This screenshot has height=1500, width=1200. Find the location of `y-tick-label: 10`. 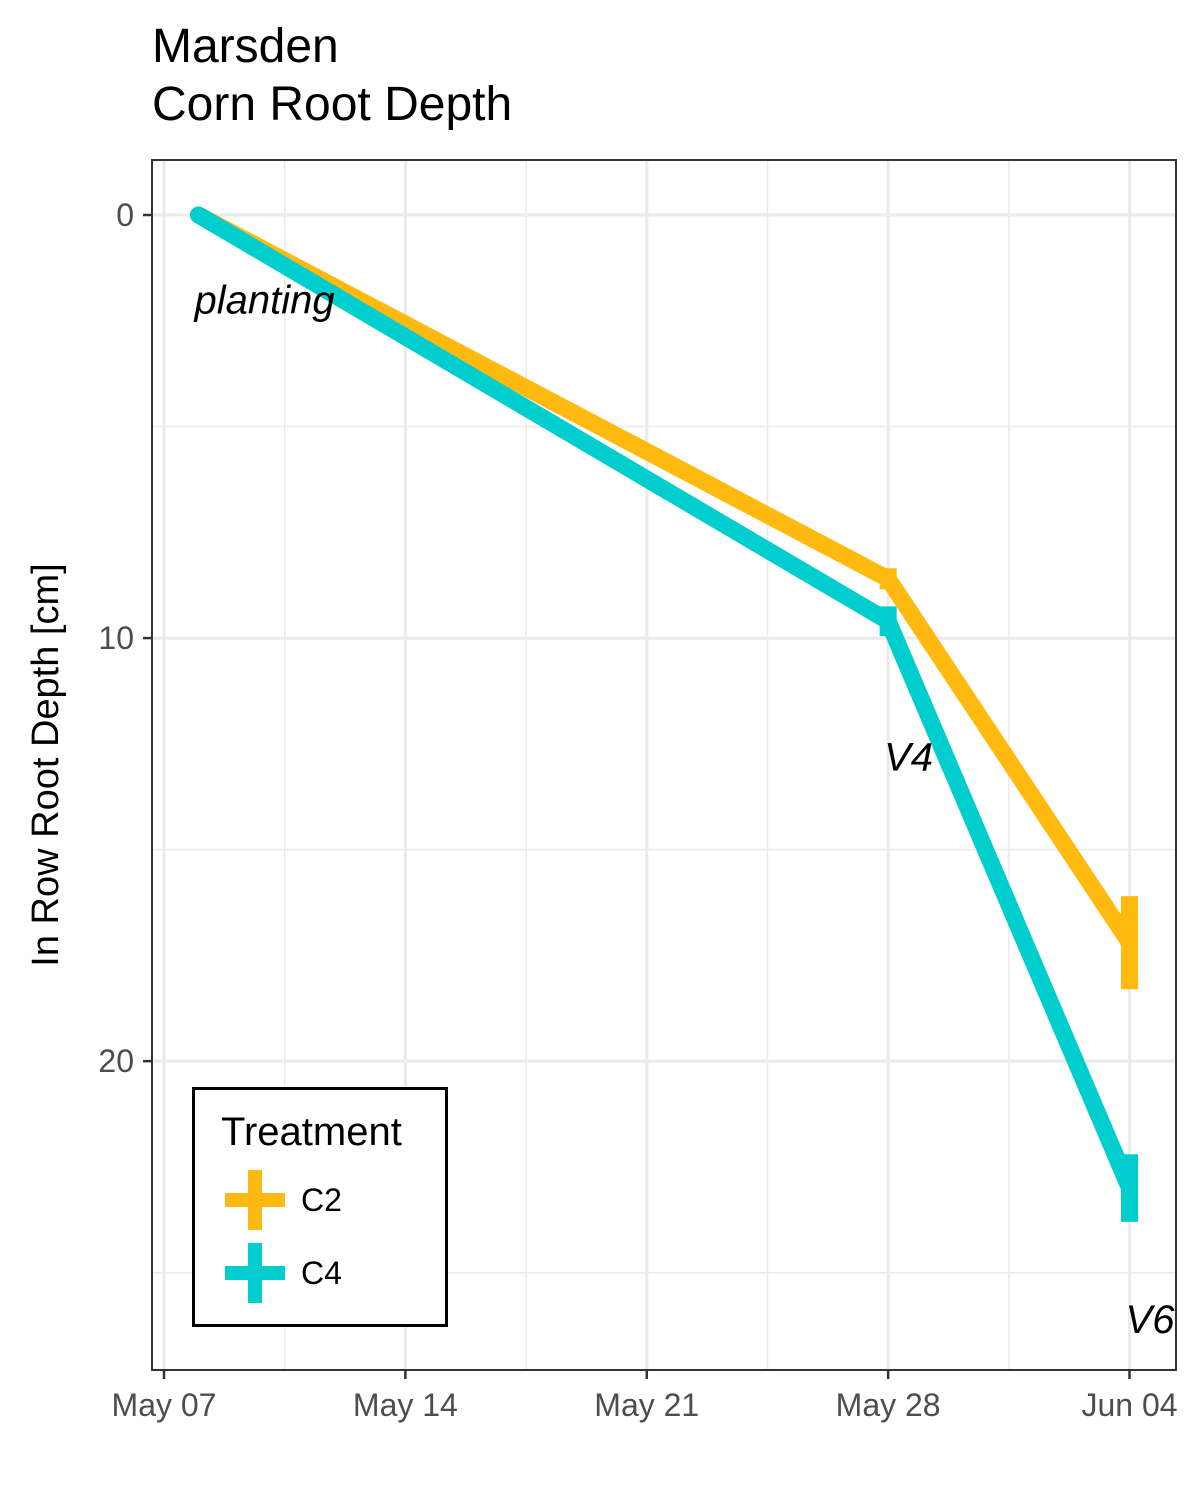

y-tick-label: 10 is located at coordinates (116, 638).